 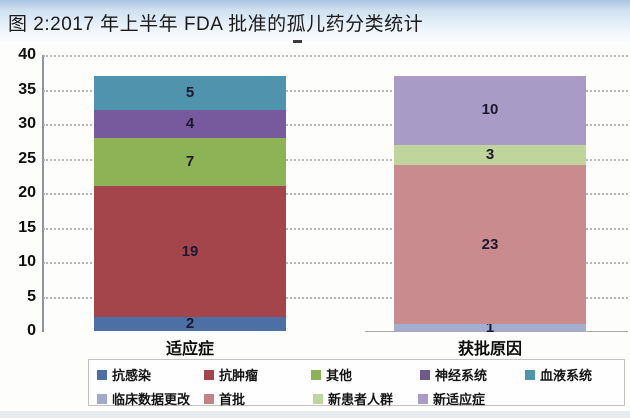 What do you see at coordinates (27, 54) in the screenshot?
I see `y-tick-label: 40` at bounding box center [27, 54].